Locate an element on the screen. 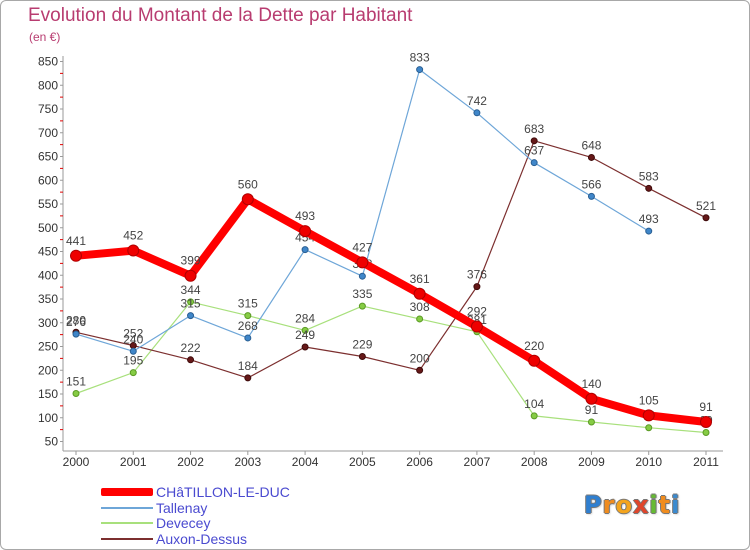  point-auxon-dessus-2007 is located at coordinates (477, 287).